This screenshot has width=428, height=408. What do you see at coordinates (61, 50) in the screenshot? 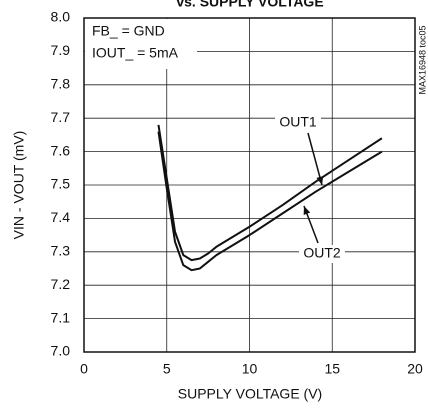
I see `y-tick-label: 7.9` at bounding box center [61, 50].